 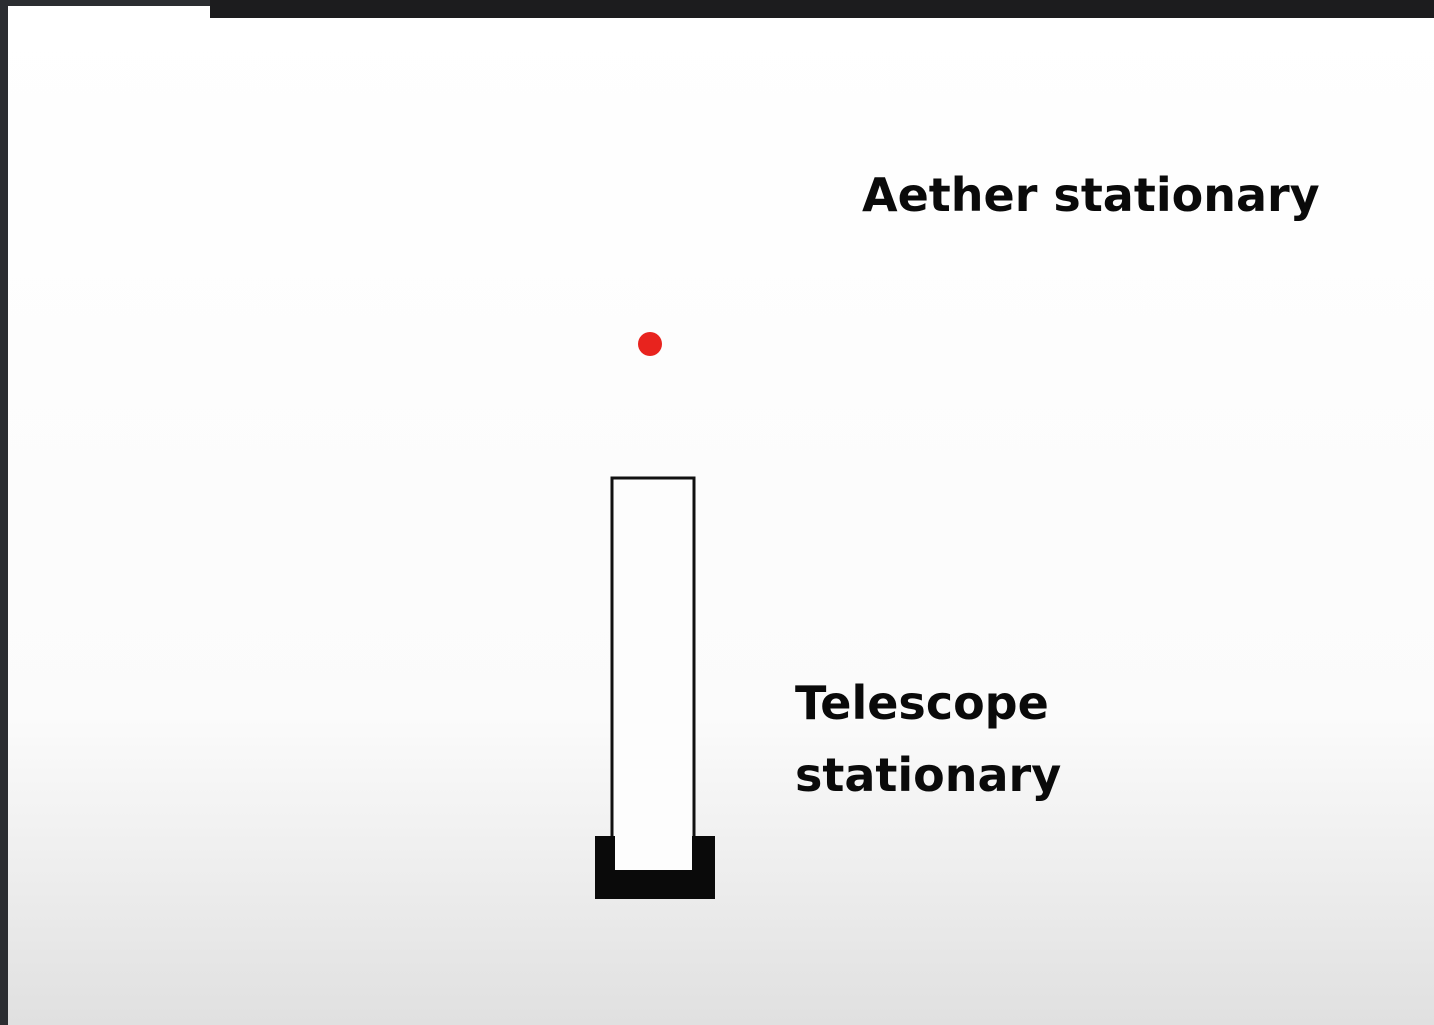 What do you see at coordinates (655, 867) in the screenshot?
I see `telescope-base` at bounding box center [655, 867].